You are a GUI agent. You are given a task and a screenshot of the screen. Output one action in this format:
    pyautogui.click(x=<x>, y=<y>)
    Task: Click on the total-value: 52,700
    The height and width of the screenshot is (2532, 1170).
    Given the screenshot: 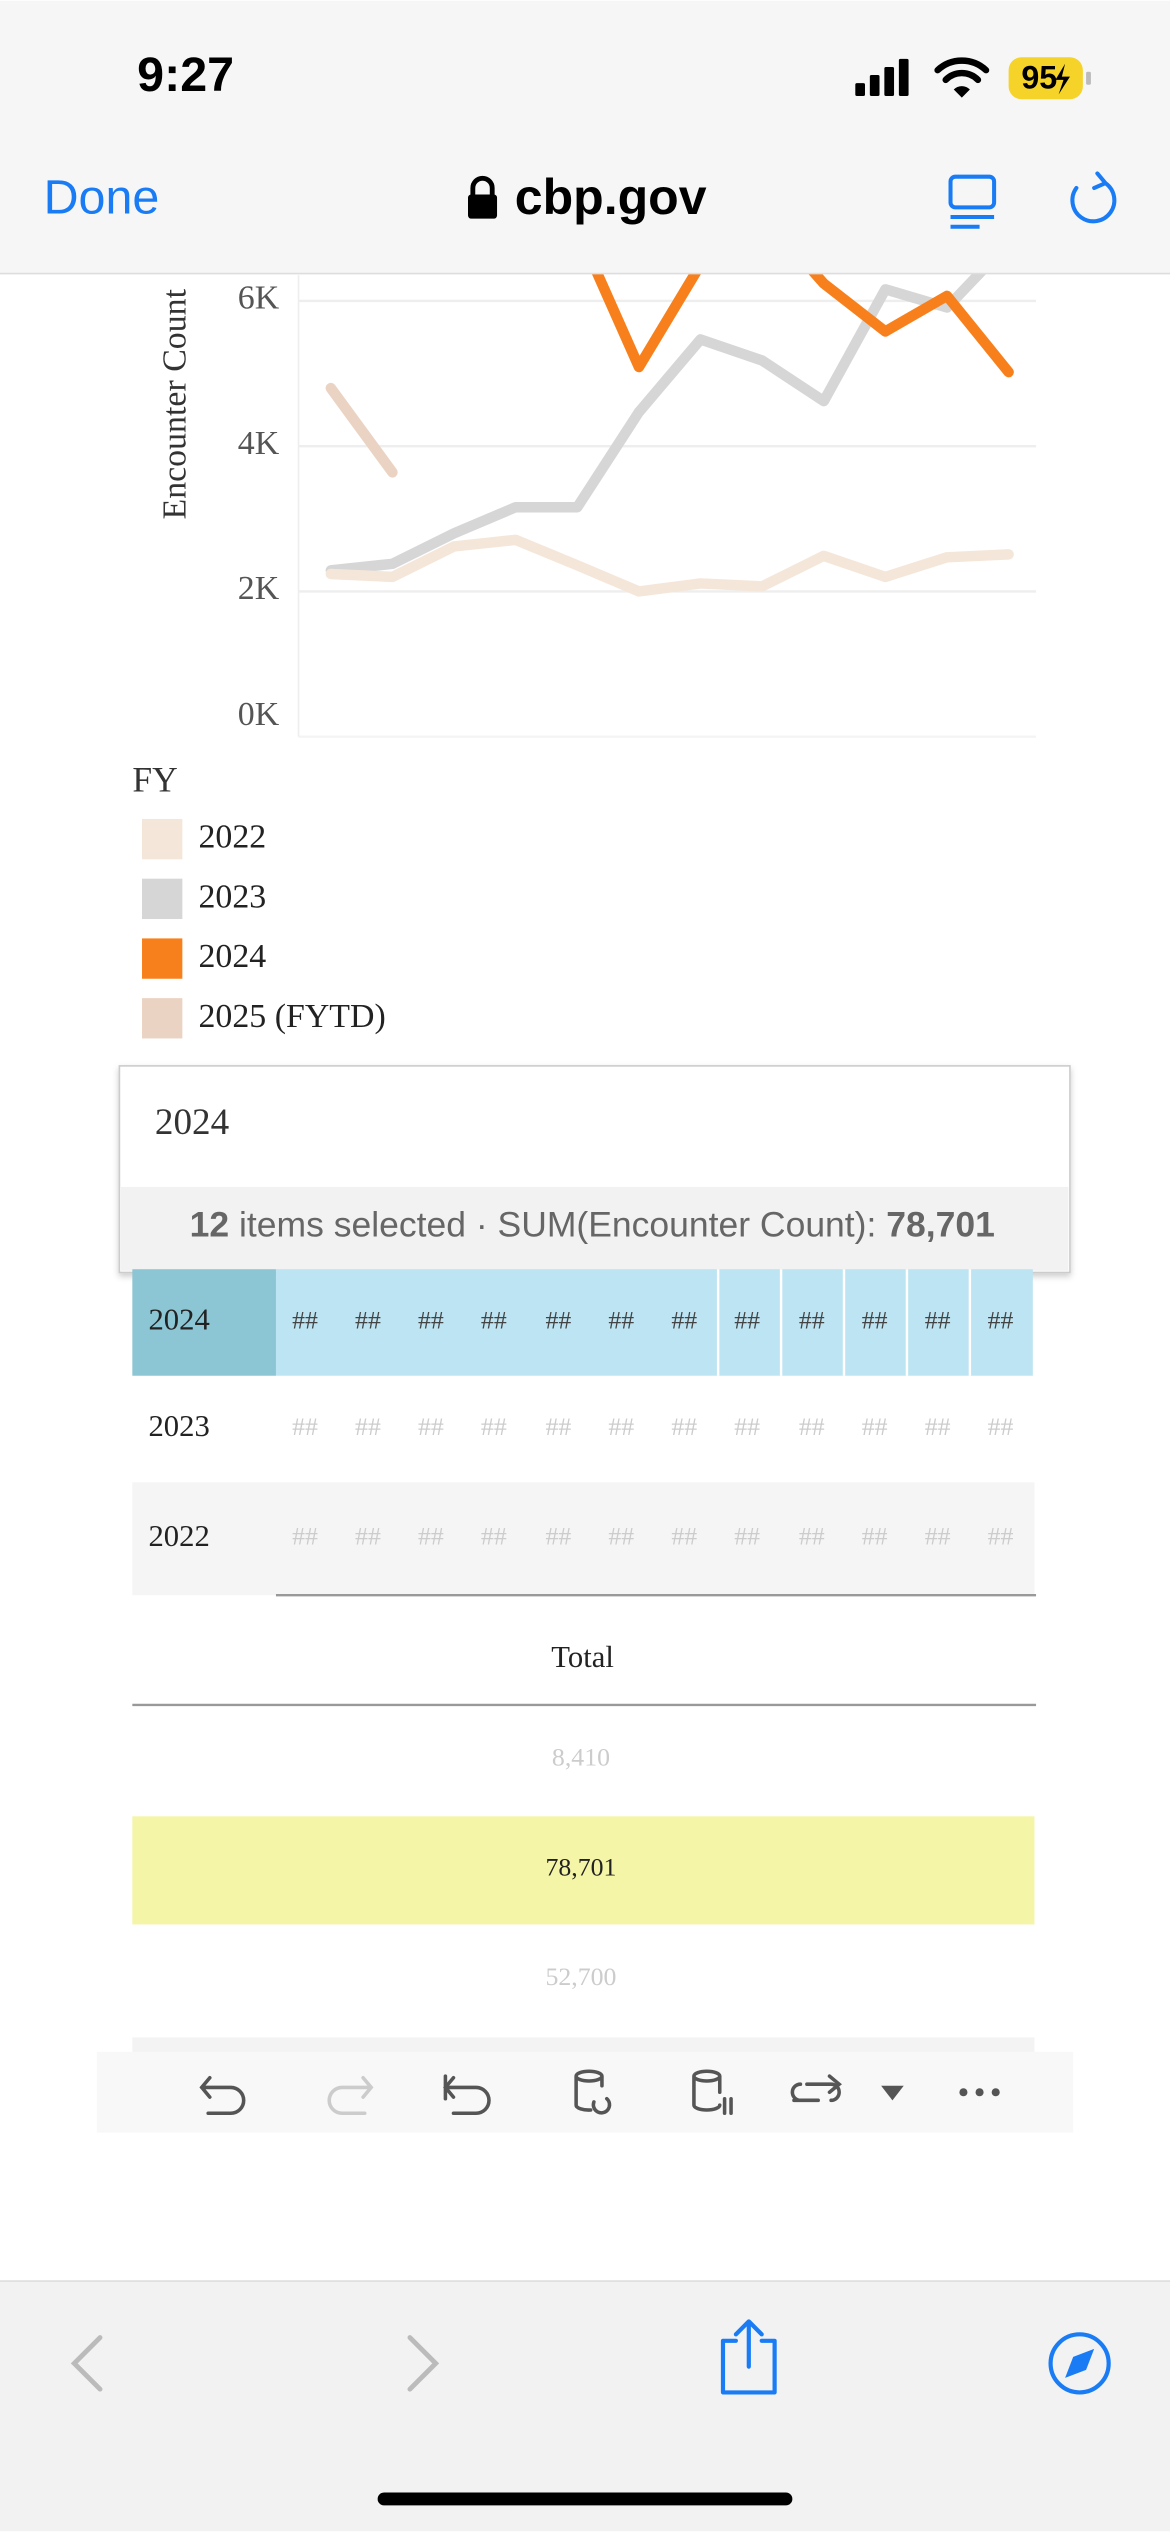 What is the action you would take?
    pyautogui.click(x=580, y=1976)
    